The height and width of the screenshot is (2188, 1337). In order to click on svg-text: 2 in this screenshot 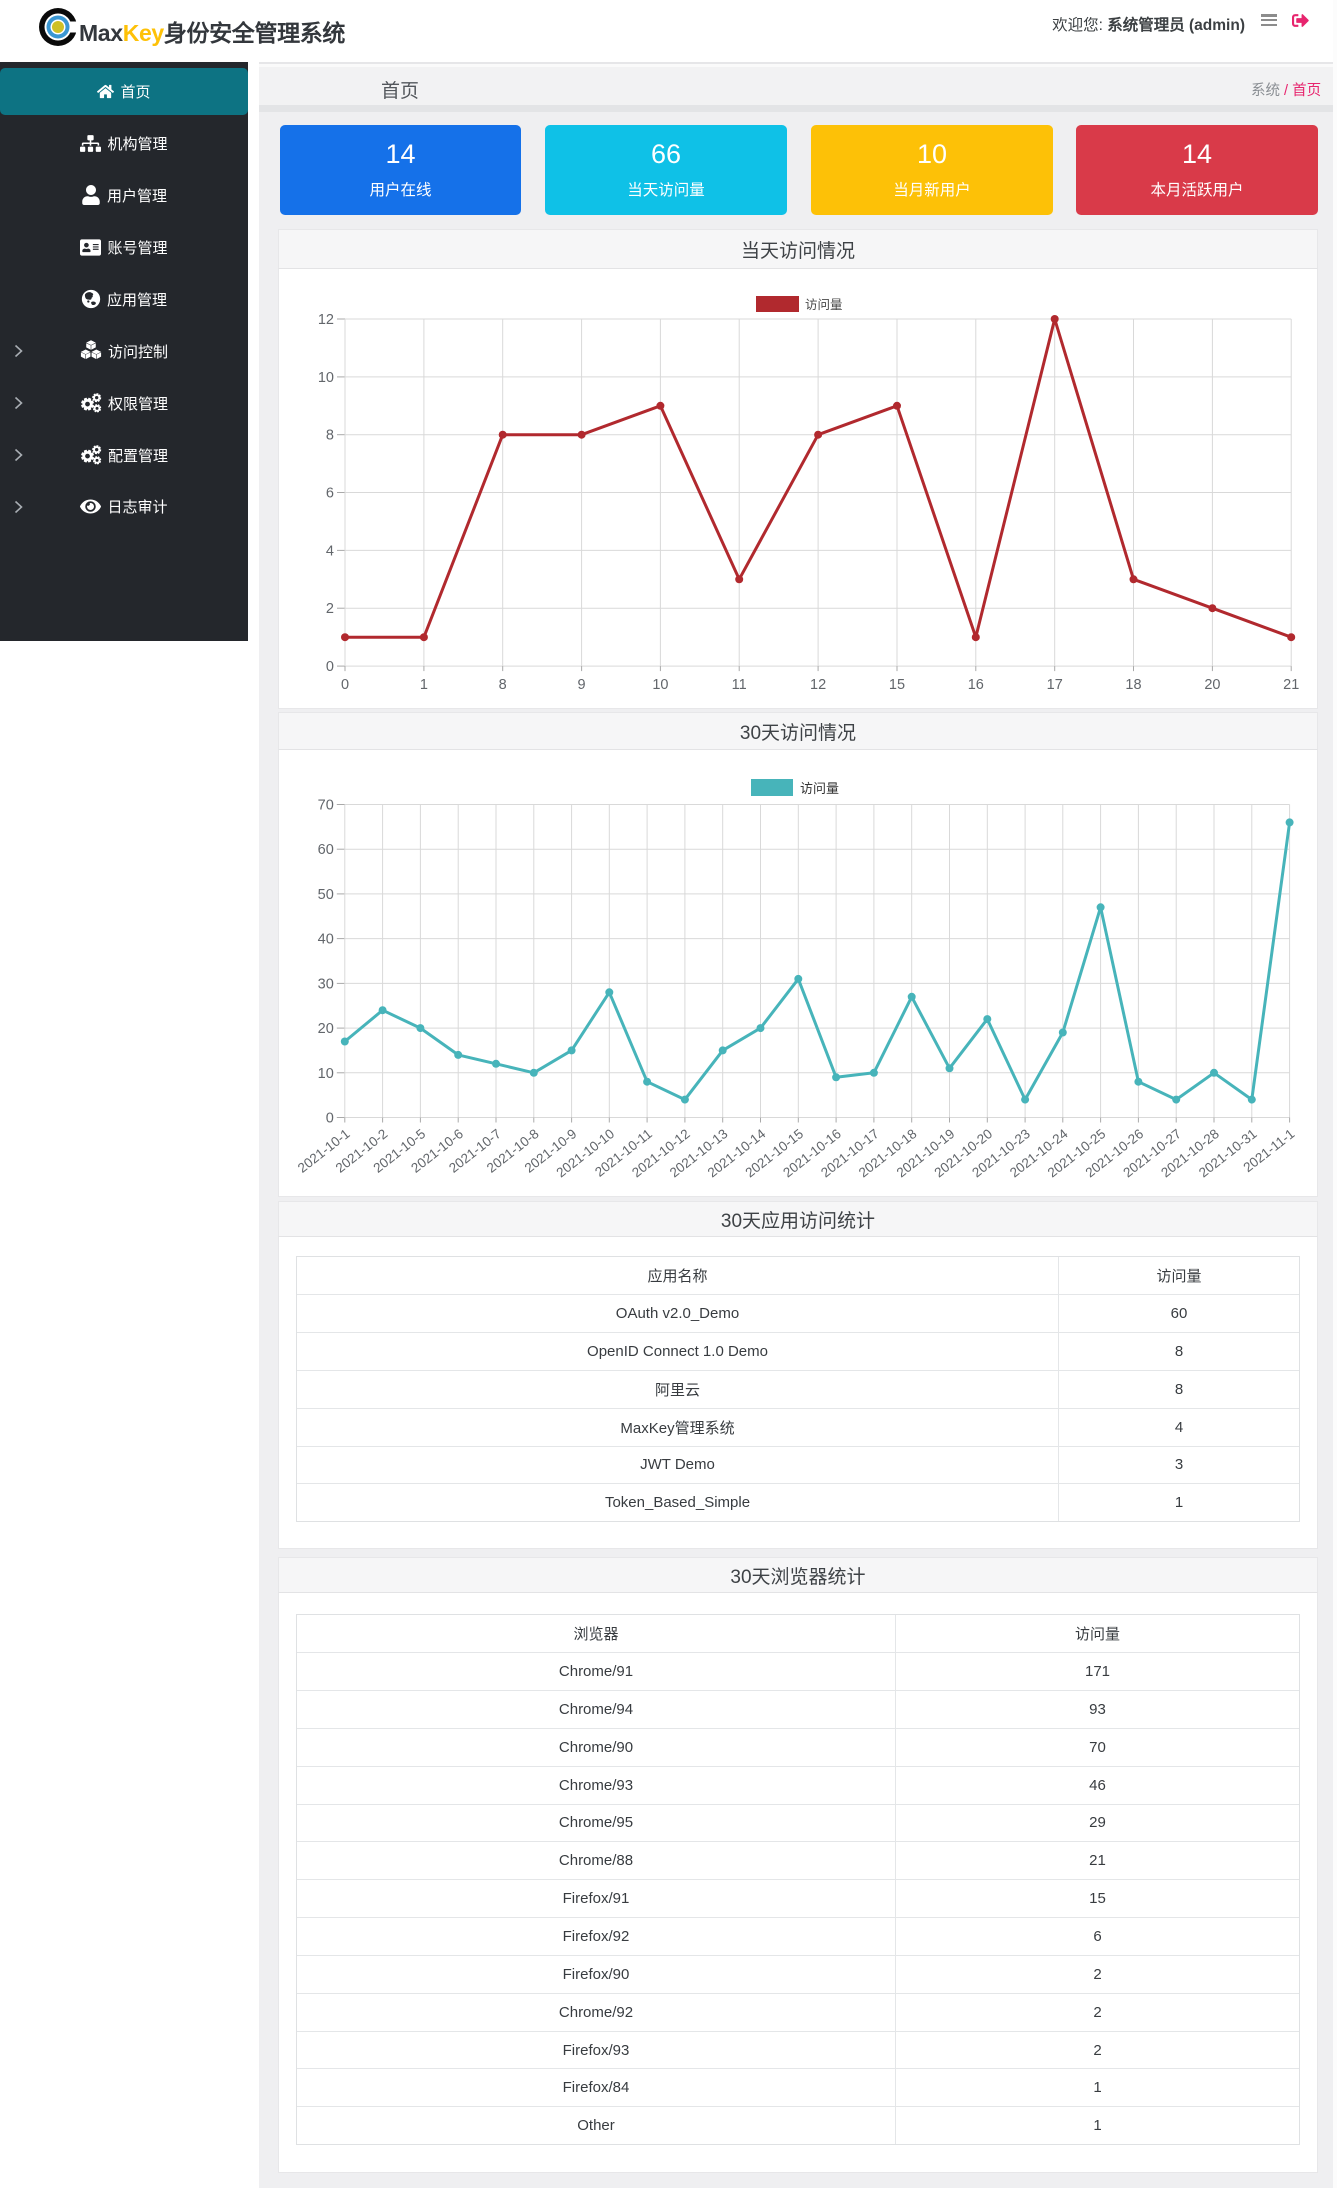, I will do `click(330, 609)`.